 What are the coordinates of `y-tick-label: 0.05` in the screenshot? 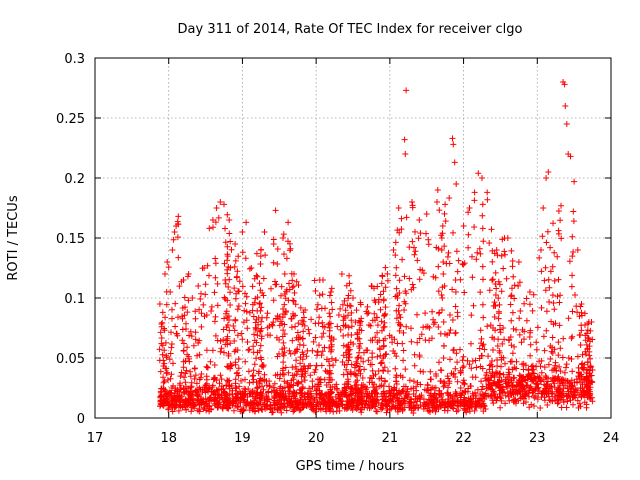 It's located at (70, 359).